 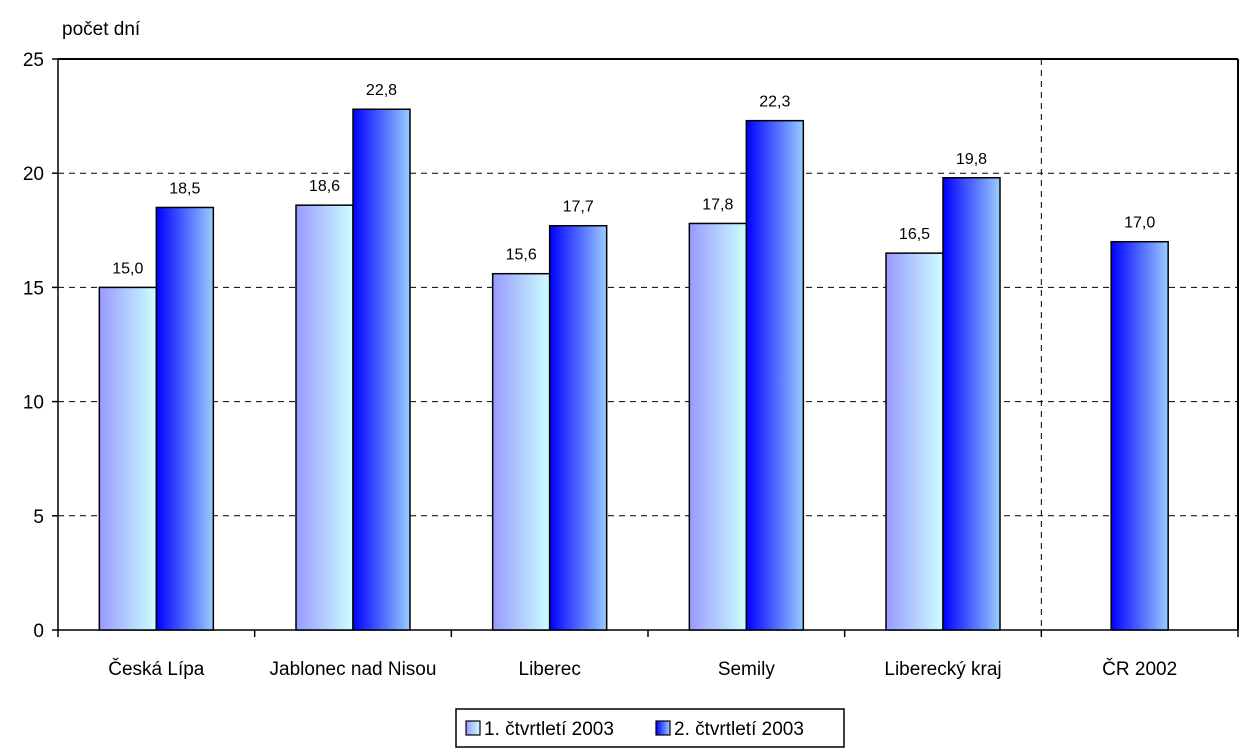 I want to click on y-tick-label-20: 20, so click(x=33, y=174).